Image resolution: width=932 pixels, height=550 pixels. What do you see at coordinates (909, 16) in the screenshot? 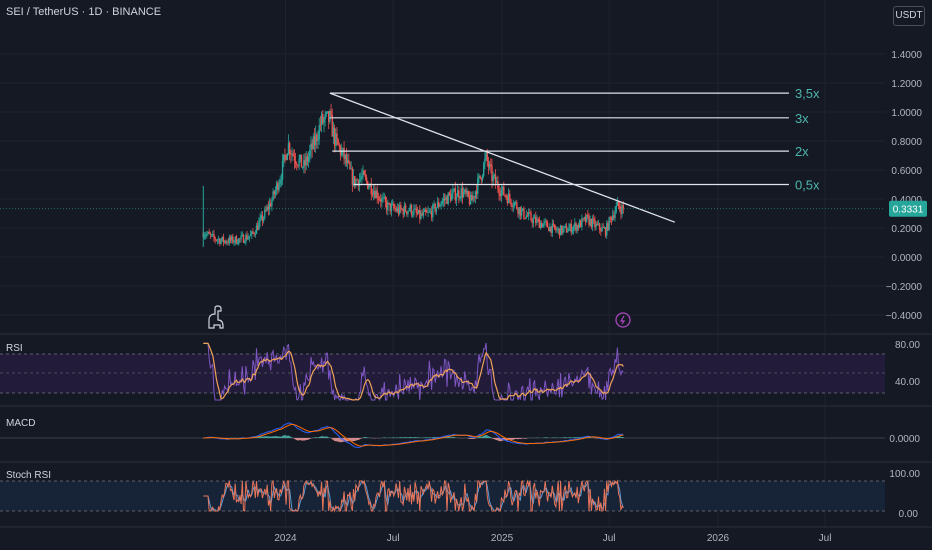
I see `currency-unit-button: USDT` at bounding box center [909, 16].